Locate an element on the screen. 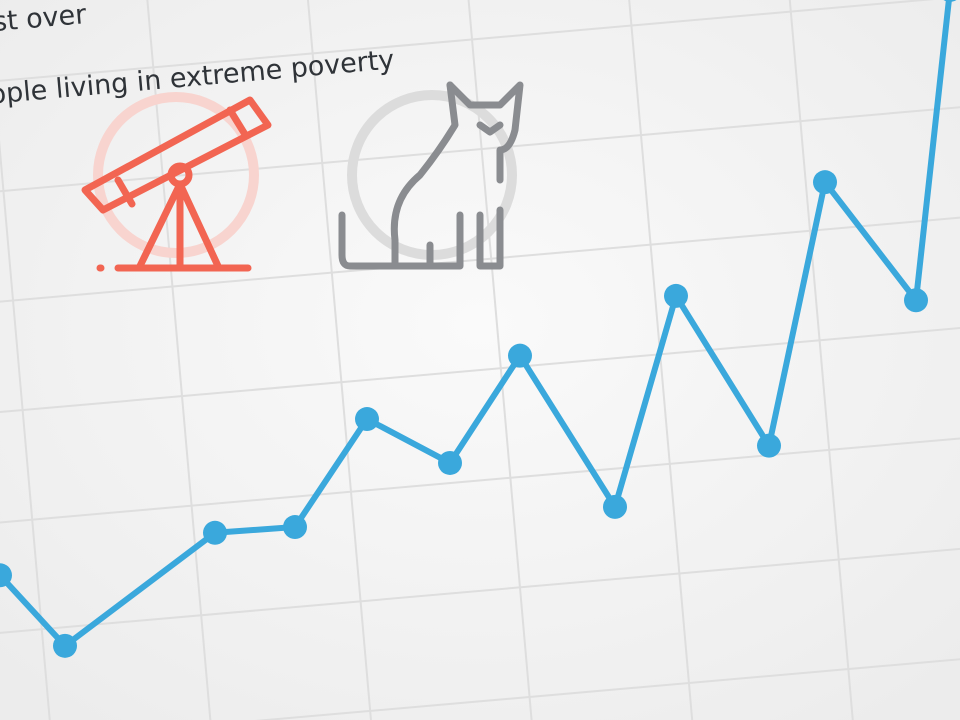  cat-icon is located at coordinates (431, 175).